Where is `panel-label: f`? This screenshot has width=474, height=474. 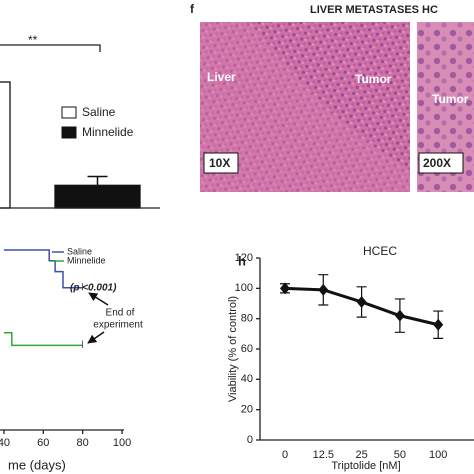 panel-label: f is located at coordinates (192, 9).